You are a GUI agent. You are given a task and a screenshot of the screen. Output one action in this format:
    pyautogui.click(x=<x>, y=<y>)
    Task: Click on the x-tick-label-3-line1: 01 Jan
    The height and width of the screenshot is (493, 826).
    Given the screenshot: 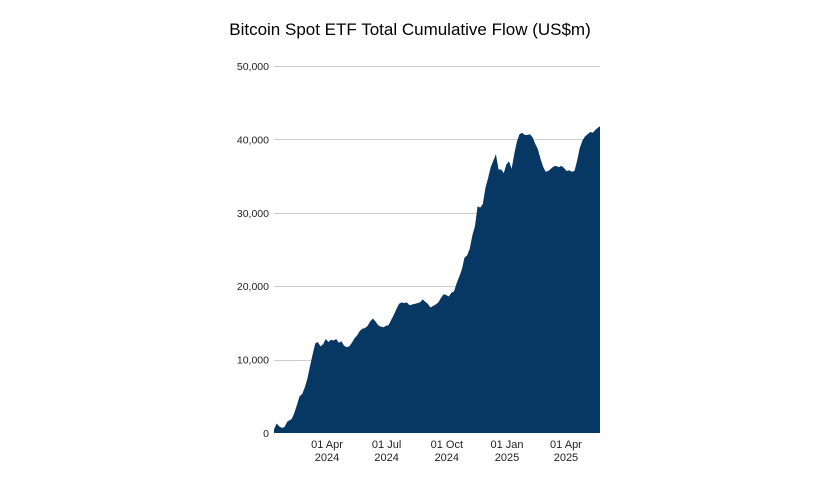 What is the action you would take?
    pyautogui.click(x=507, y=445)
    